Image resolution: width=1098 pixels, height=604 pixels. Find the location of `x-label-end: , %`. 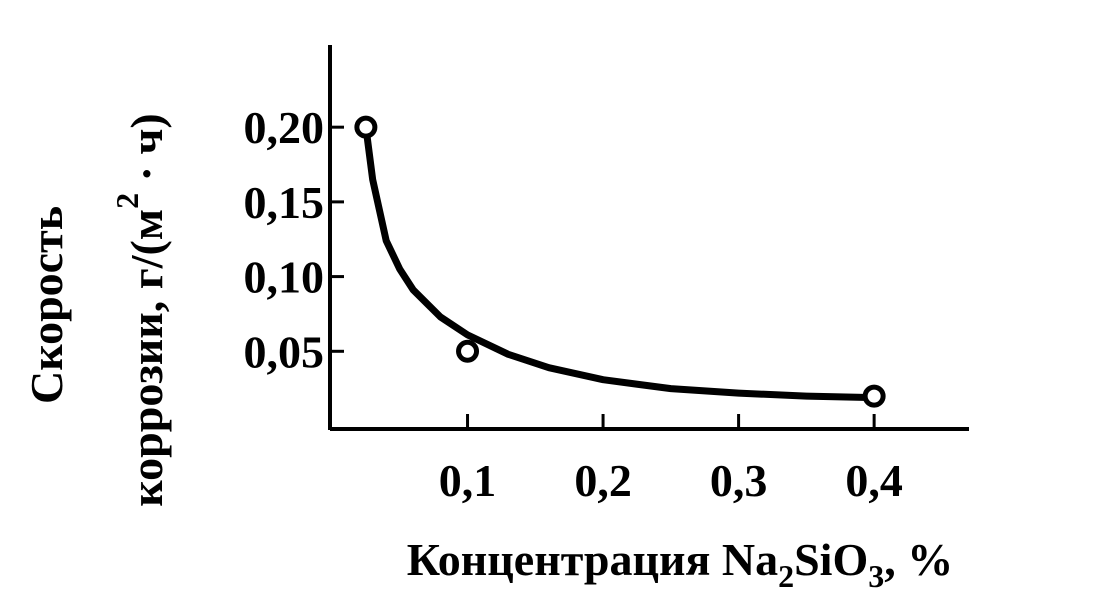

x-label-end: , % is located at coordinates (918, 559).